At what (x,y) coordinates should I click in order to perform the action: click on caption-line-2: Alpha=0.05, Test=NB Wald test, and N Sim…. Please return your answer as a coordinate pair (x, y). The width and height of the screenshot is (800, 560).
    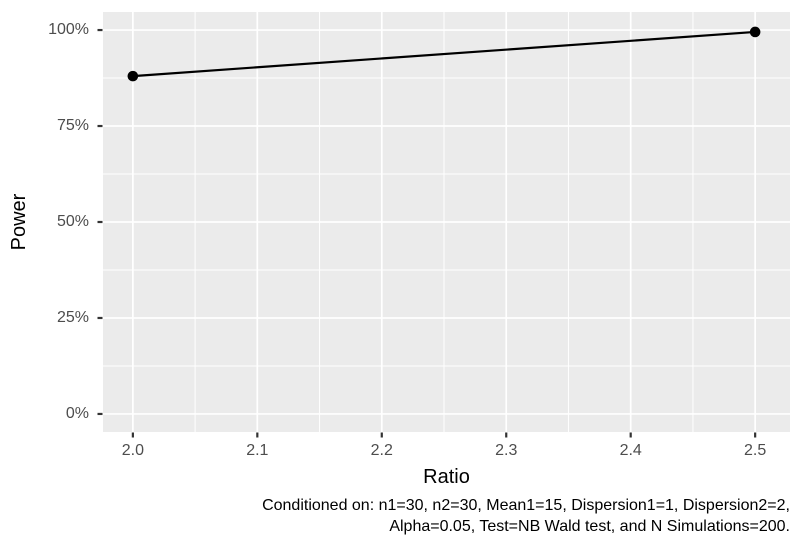
    Looking at the image, I should click on (589, 526).